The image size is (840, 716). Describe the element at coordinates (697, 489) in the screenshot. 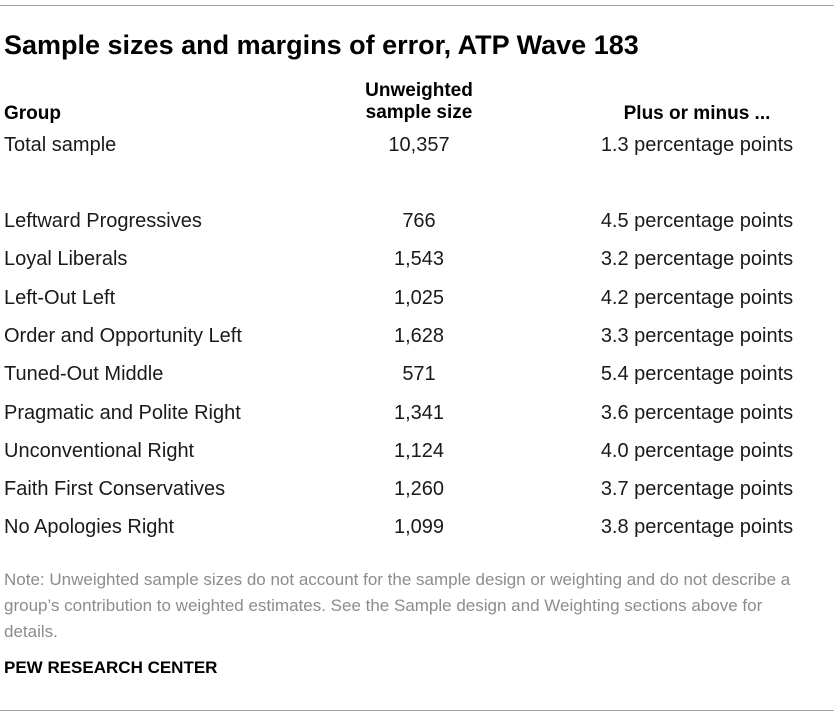

I see `row-margin-of-error: 3.7 percentage points` at that location.